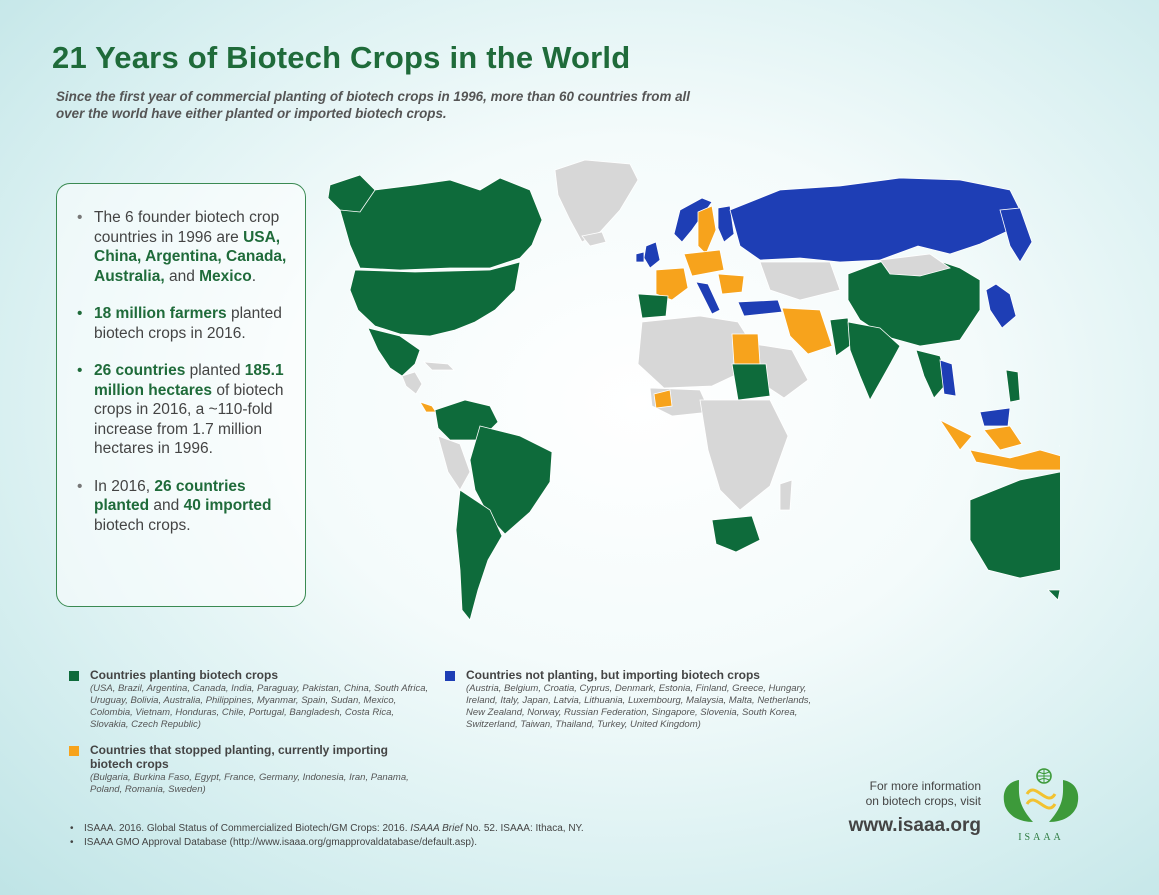 Image resolution: width=1159 pixels, height=895 pixels. Describe the element at coordinates (74, 751) in the screenshot. I see `legend-swatch-stopped` at that location.